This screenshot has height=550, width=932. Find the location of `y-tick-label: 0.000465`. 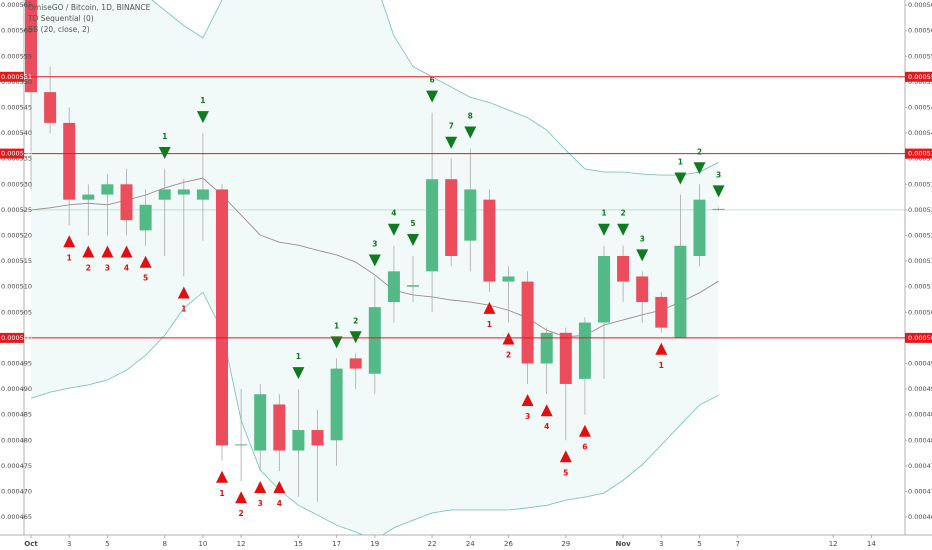

y-tick-label: 0.000465 is located at coordinates (16, 517).